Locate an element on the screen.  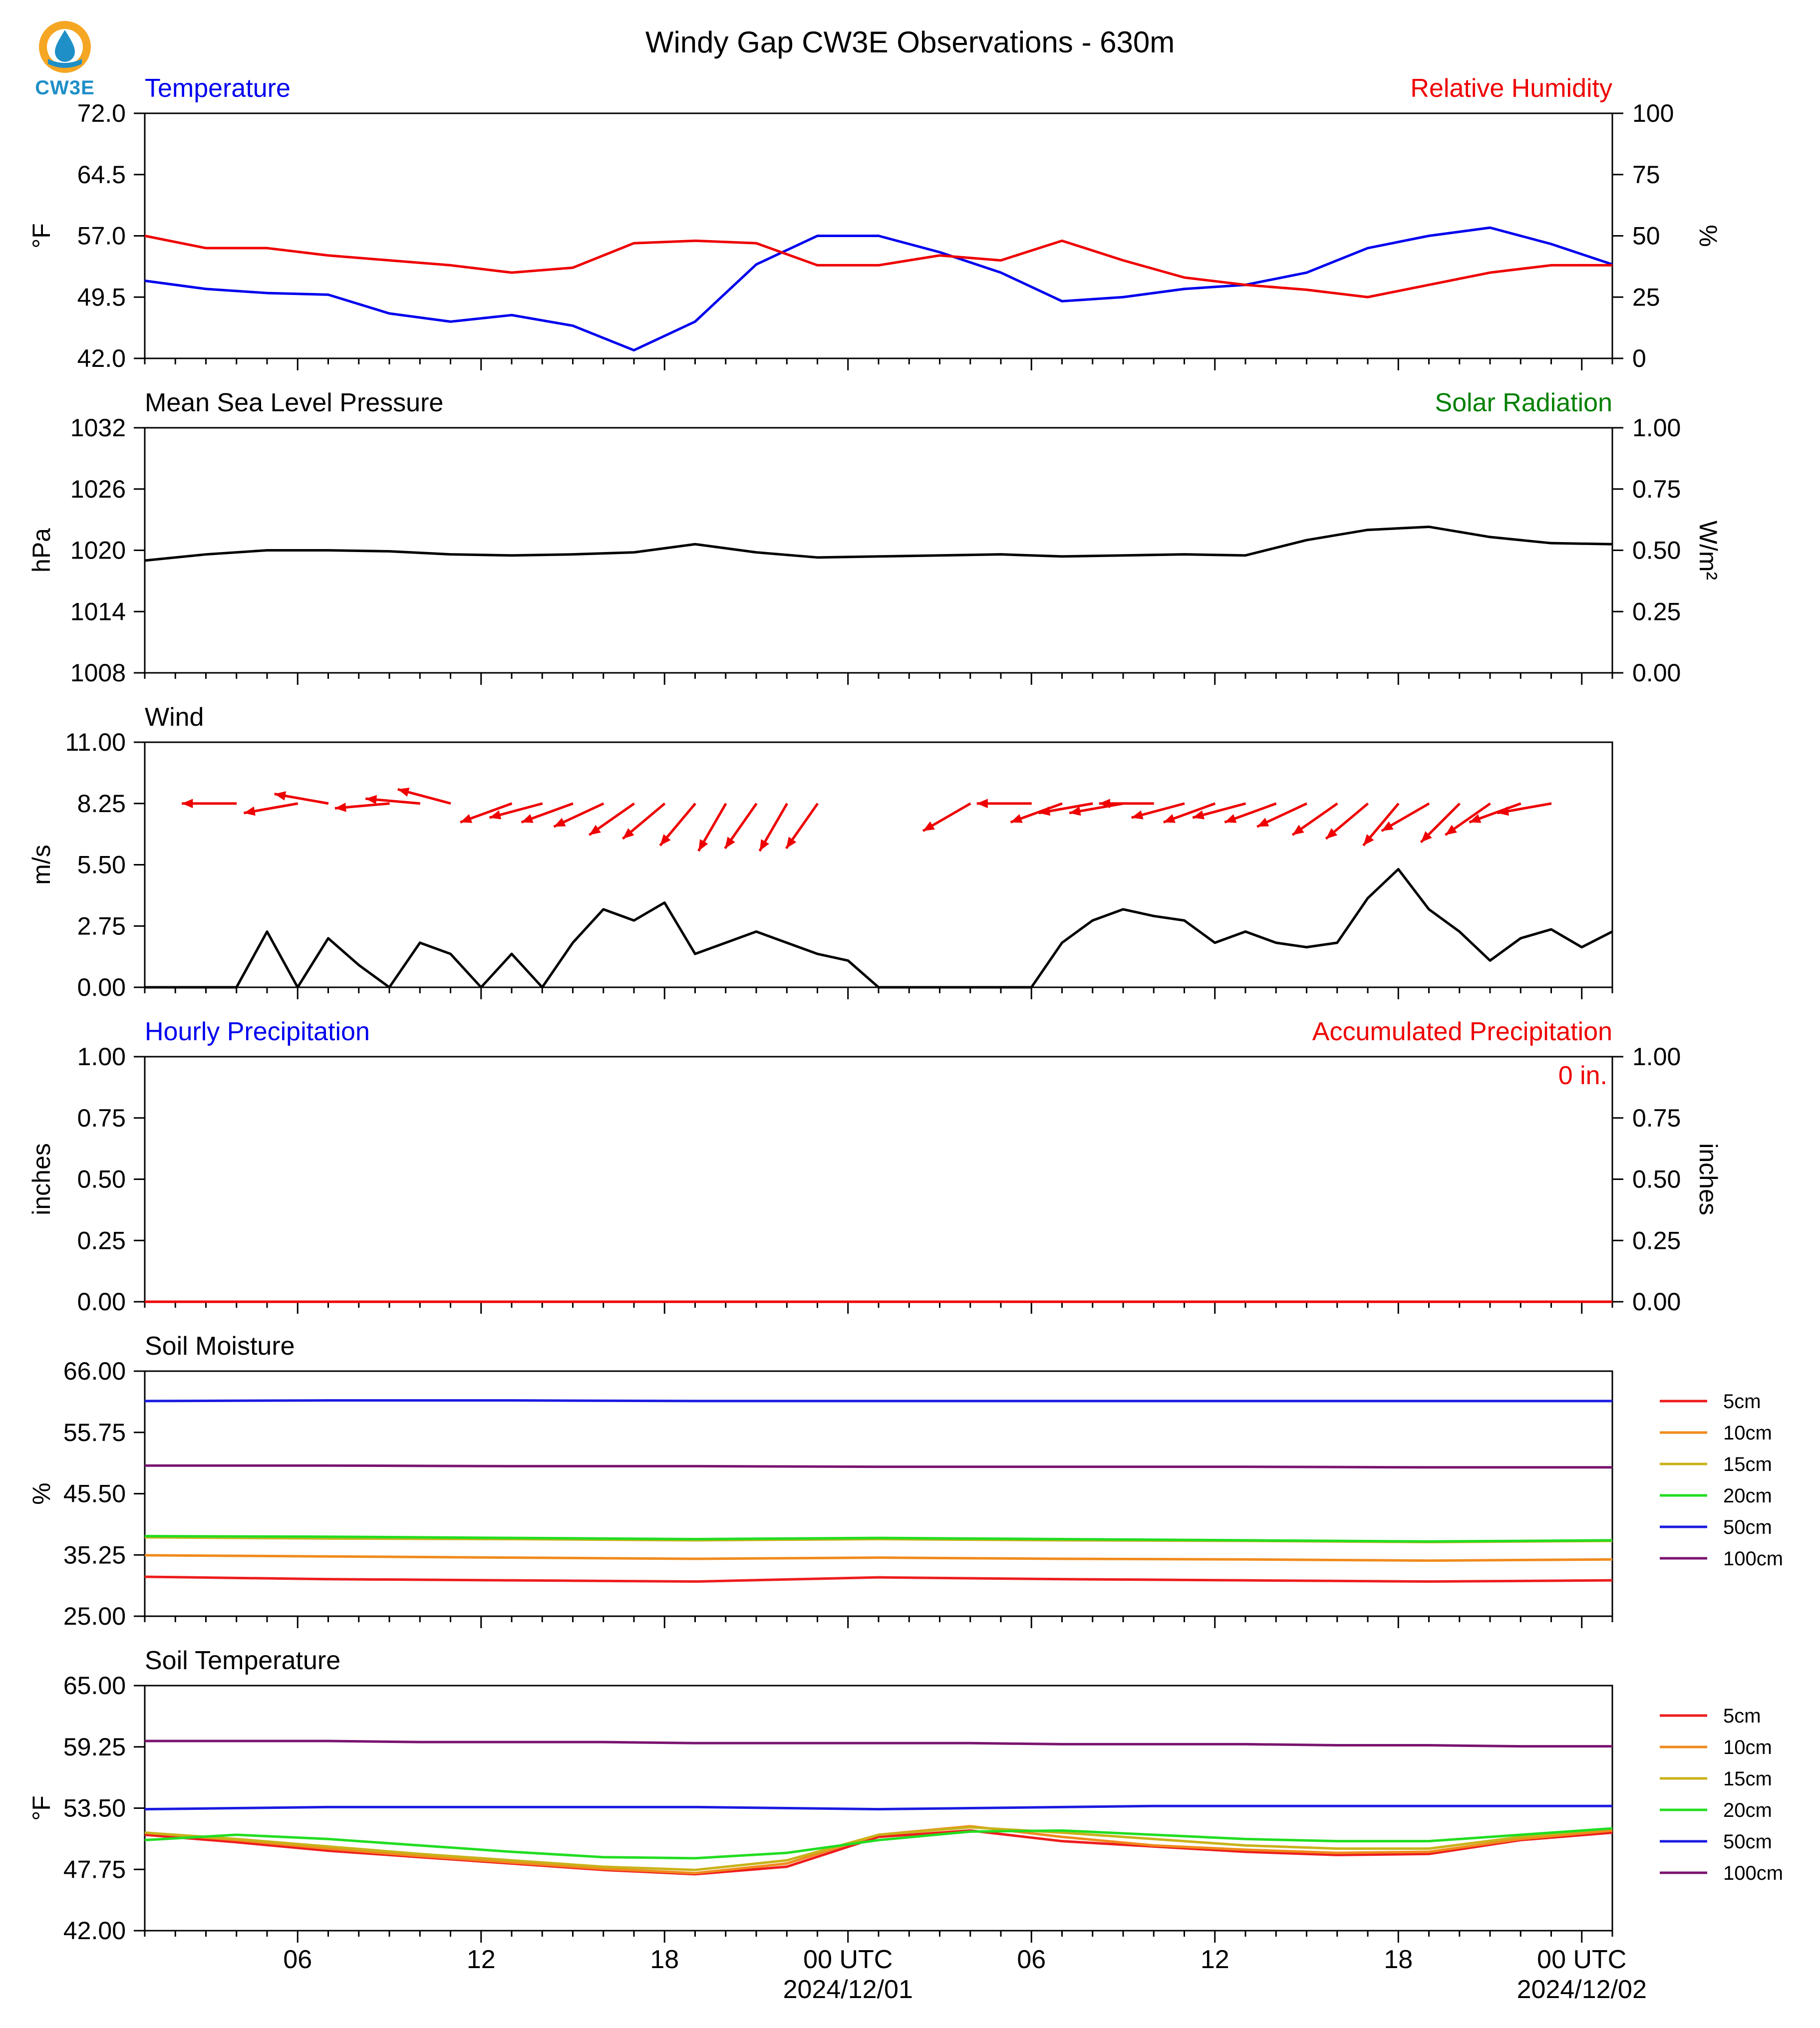
x-tick-label: 12 is located at coordinates (481, 1959).